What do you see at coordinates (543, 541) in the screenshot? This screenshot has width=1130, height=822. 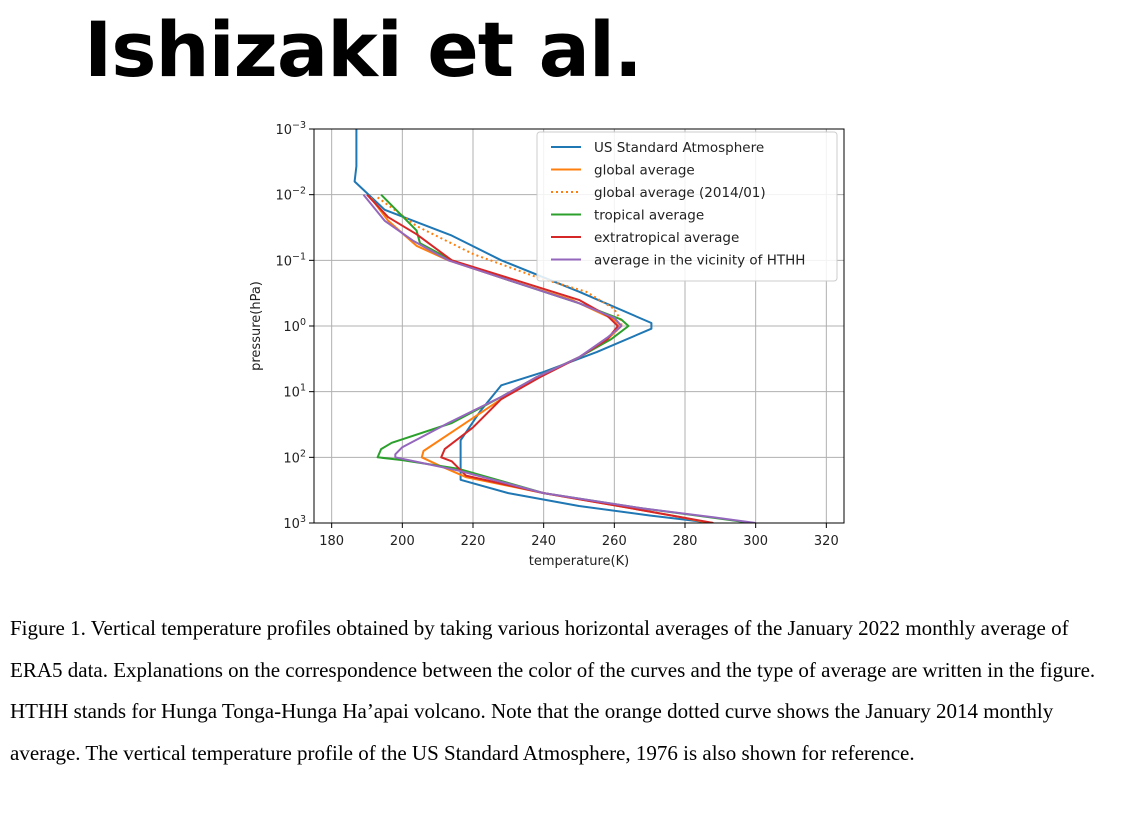 I see `x-tick-label-3: 240` at bounding box center [543, 541].